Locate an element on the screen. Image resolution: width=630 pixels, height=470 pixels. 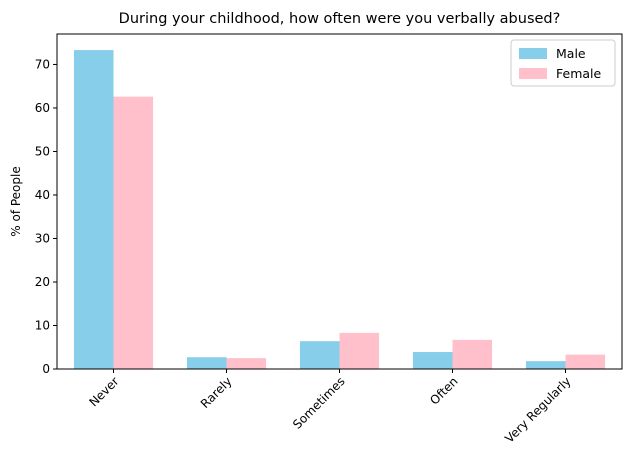
x-tick-label: Sometimes is located at coordinates (319, 403).